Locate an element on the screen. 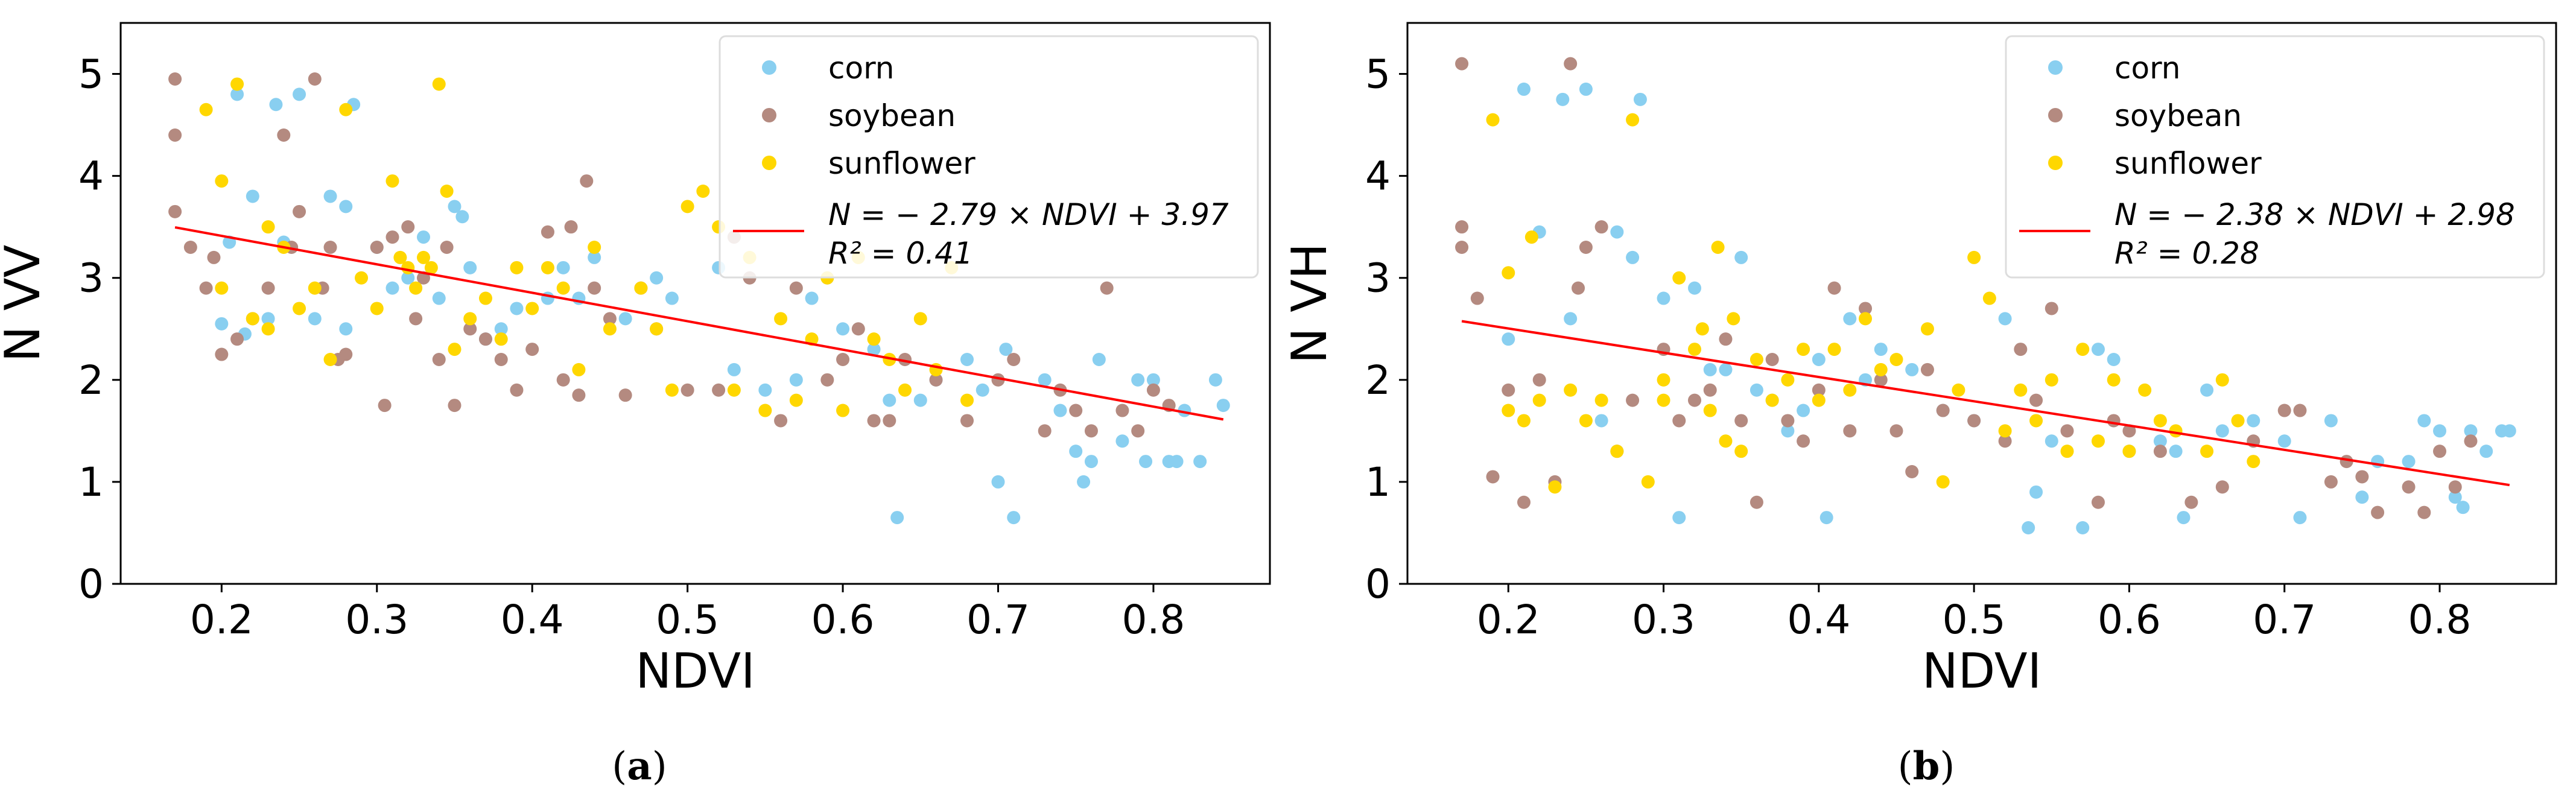 This screenshot has height=801, width=2576. x-tick-label: 0.5 is located at coordinates (687, 620).